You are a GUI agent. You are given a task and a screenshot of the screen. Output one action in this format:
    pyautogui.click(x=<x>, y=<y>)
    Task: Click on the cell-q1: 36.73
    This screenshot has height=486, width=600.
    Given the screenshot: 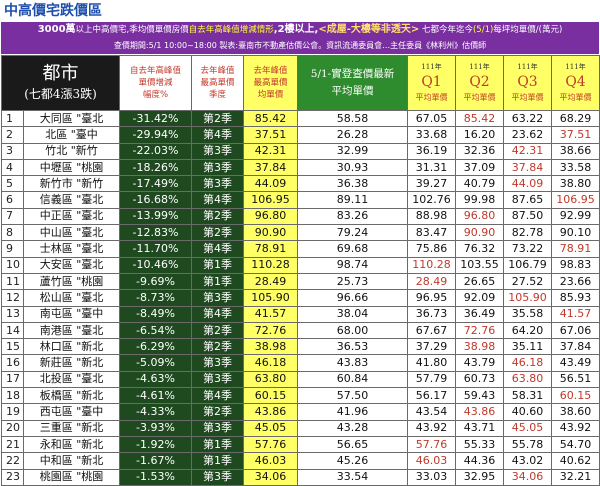 What is the action you would take?
    pyautogui.click(x=432, y=314)
    